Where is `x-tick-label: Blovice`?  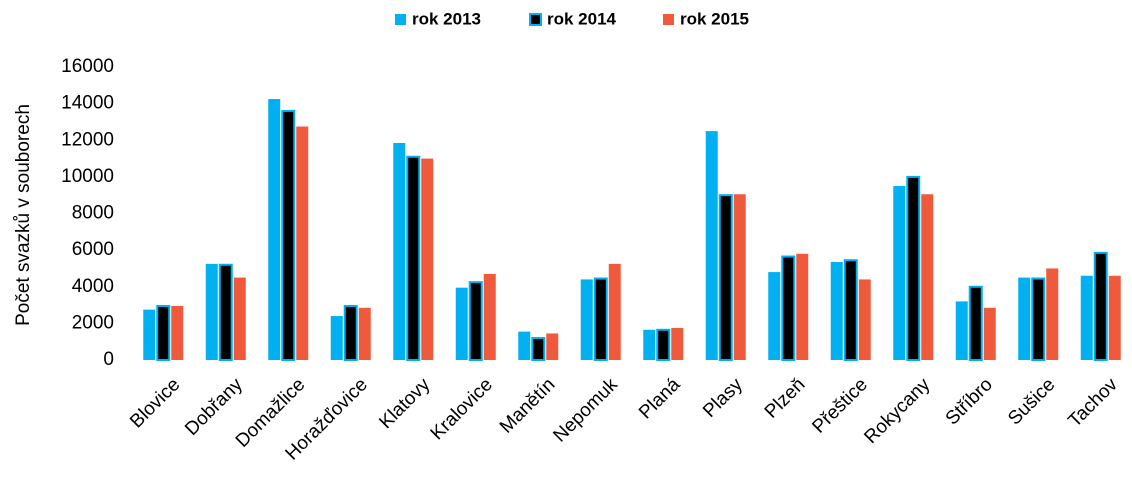 x-tick-label: Blovice is located at coordinates (155, 403).